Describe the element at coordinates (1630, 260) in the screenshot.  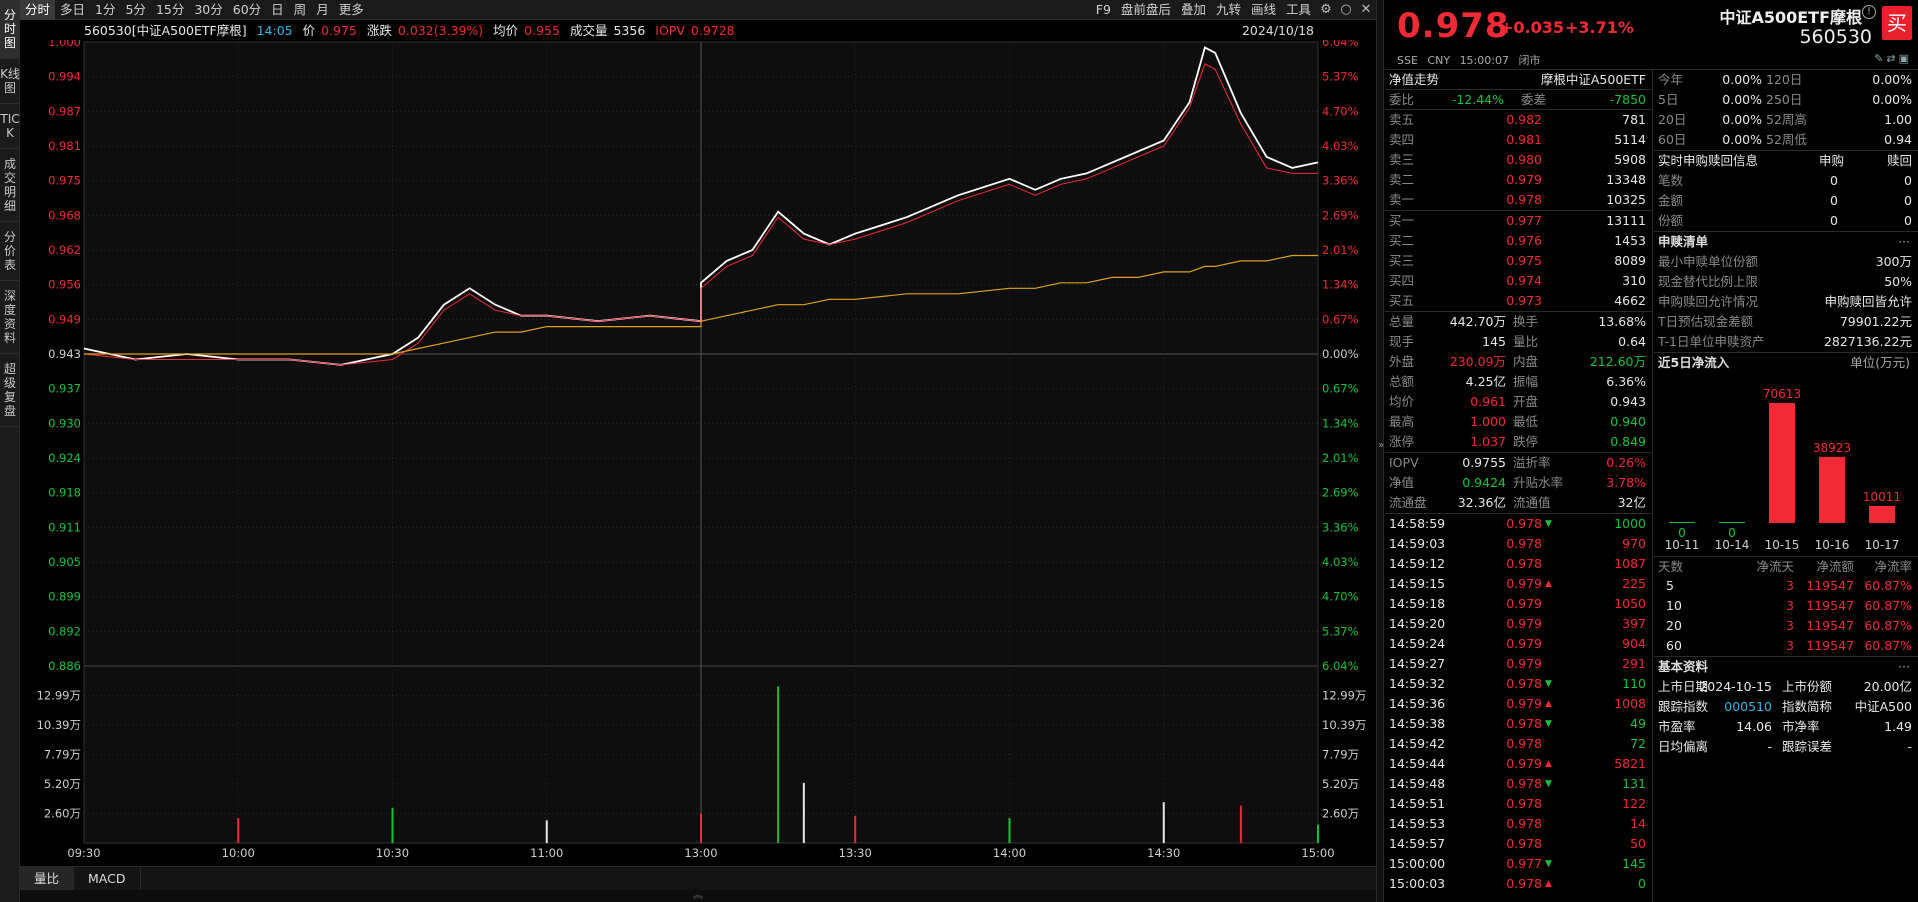
I see `bid-volume: 8089` at that location.